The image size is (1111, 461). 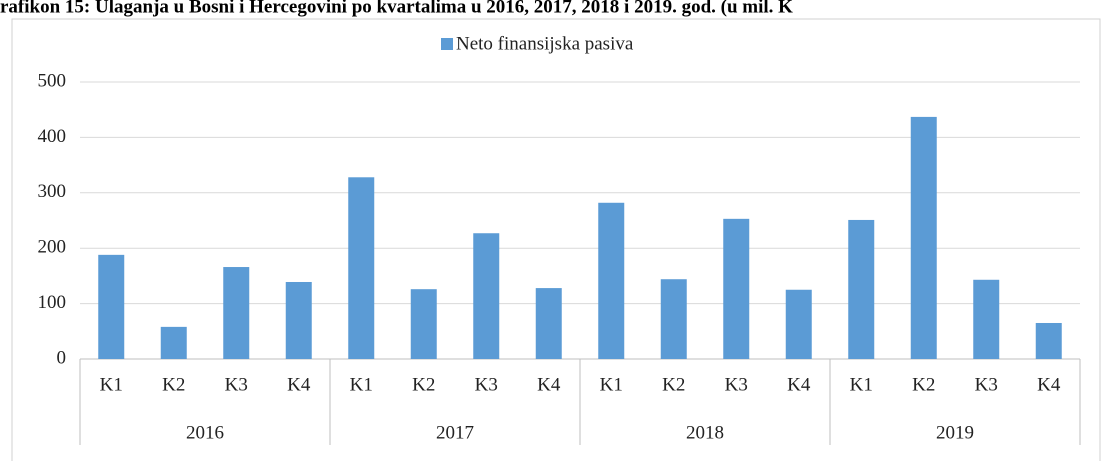 What do you see at coordinates (62, 357) in the screenshot?
I see `y-tick-label: 0` at bounding box center [62, 357].